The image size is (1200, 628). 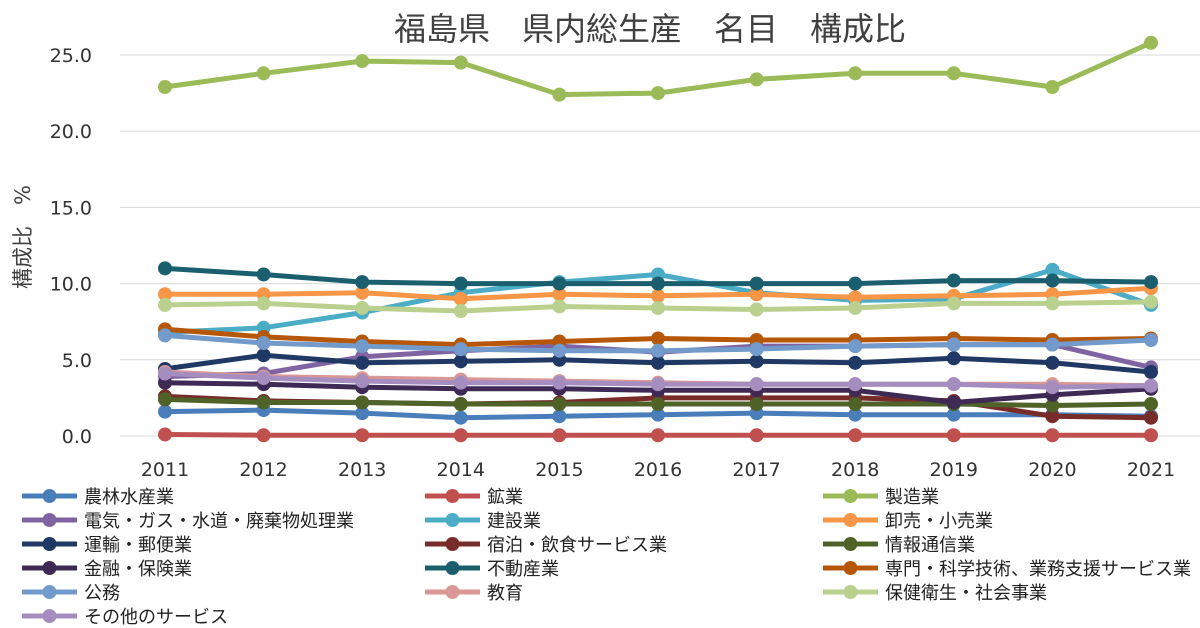 What do you see at coordinates (505, 593) in the screenshot?
I see `legend-label: 教育` at bounding box center [505, 593].